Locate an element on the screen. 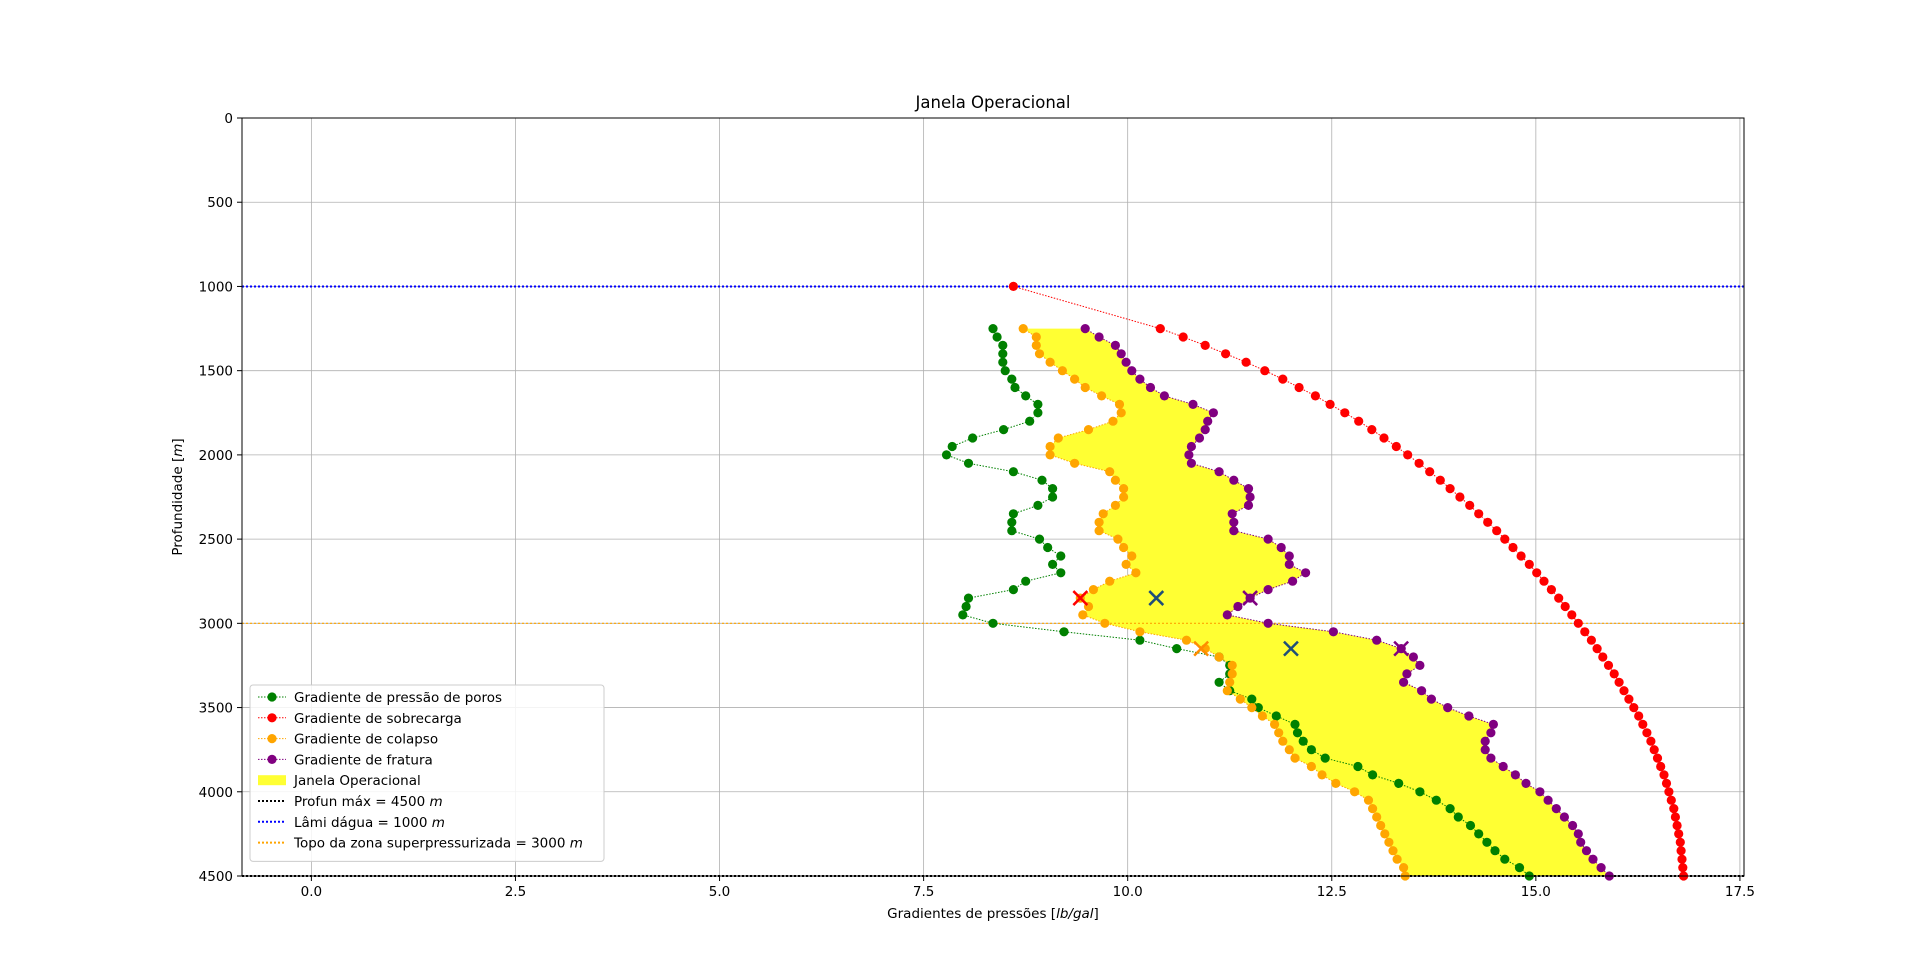 The height and width of the screenshot is (979, 1920). x-tick-label: 2.5 is located at coordinates (515, 892).